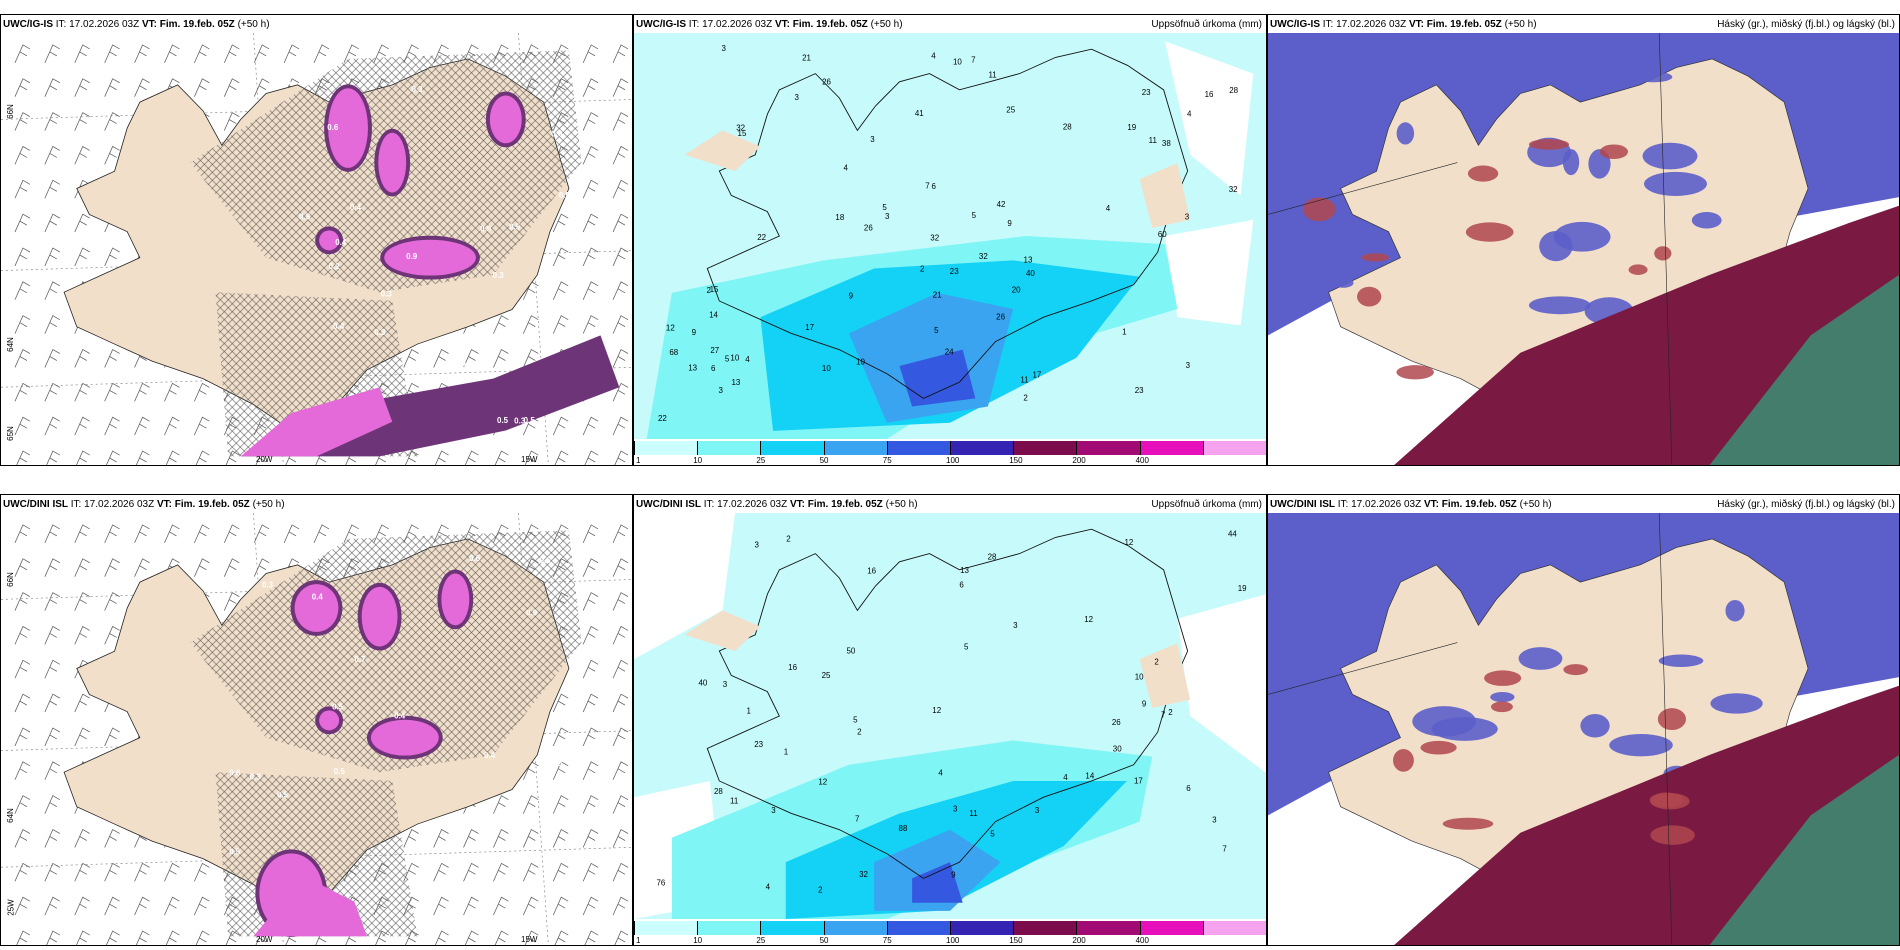  What do you see at coordinates (1079, 460) in the screenshot?
I see `legend-label: 200` at bounding box center [1079, 460].